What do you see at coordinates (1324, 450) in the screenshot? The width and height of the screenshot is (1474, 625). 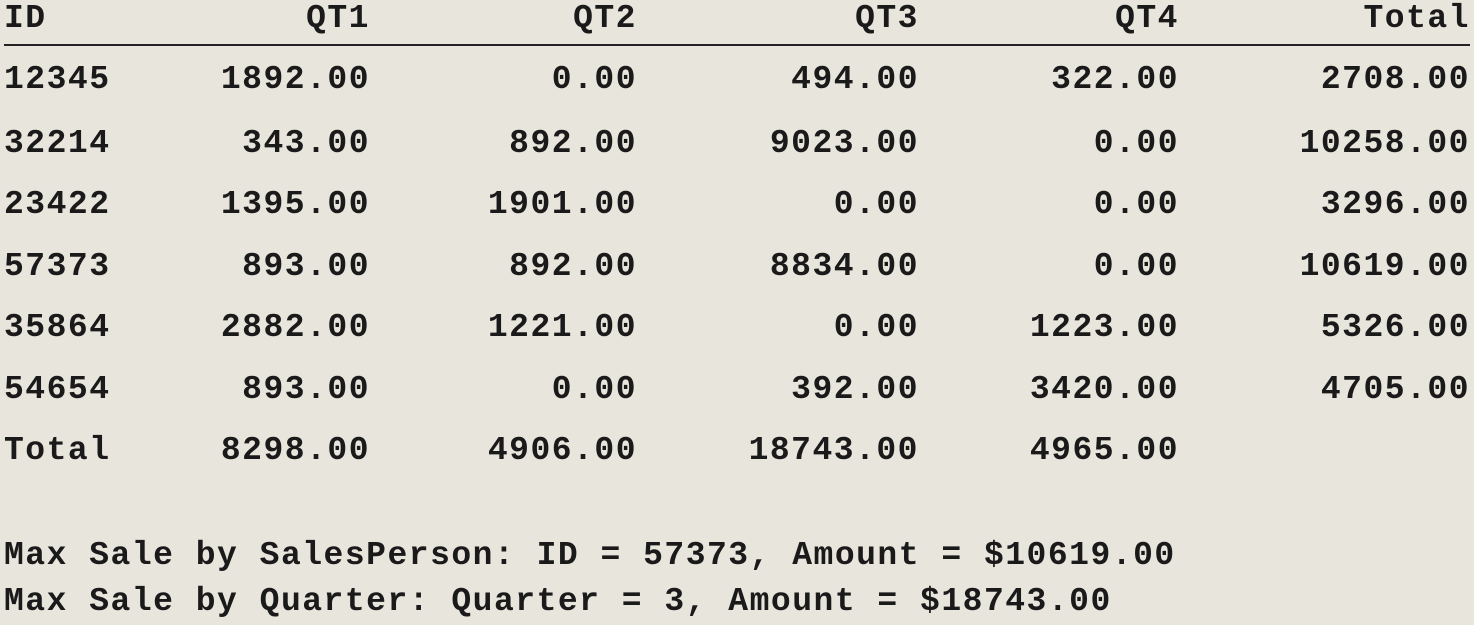 I see `total-grand` at bounding box center [1324, 450].